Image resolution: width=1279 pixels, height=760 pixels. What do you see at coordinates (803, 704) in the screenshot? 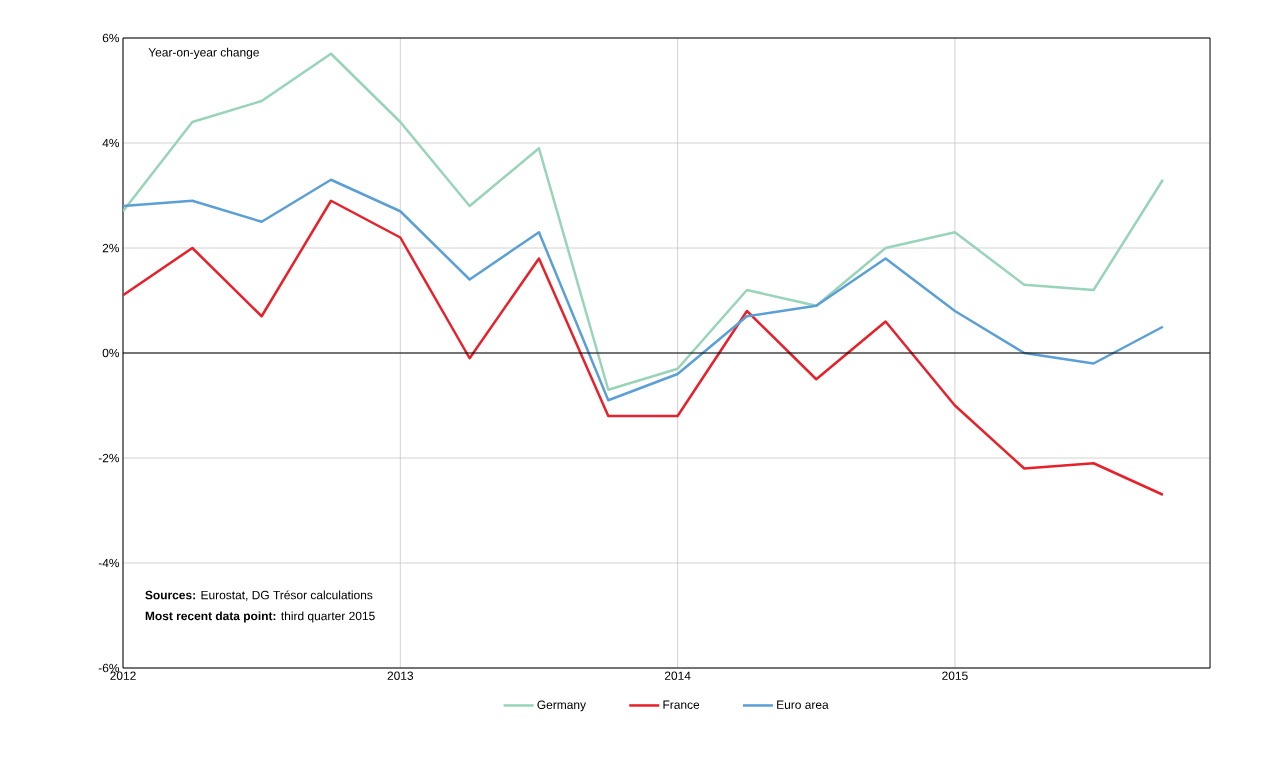
I see `legend-label: Euro area` at bounding box center [803, 704].